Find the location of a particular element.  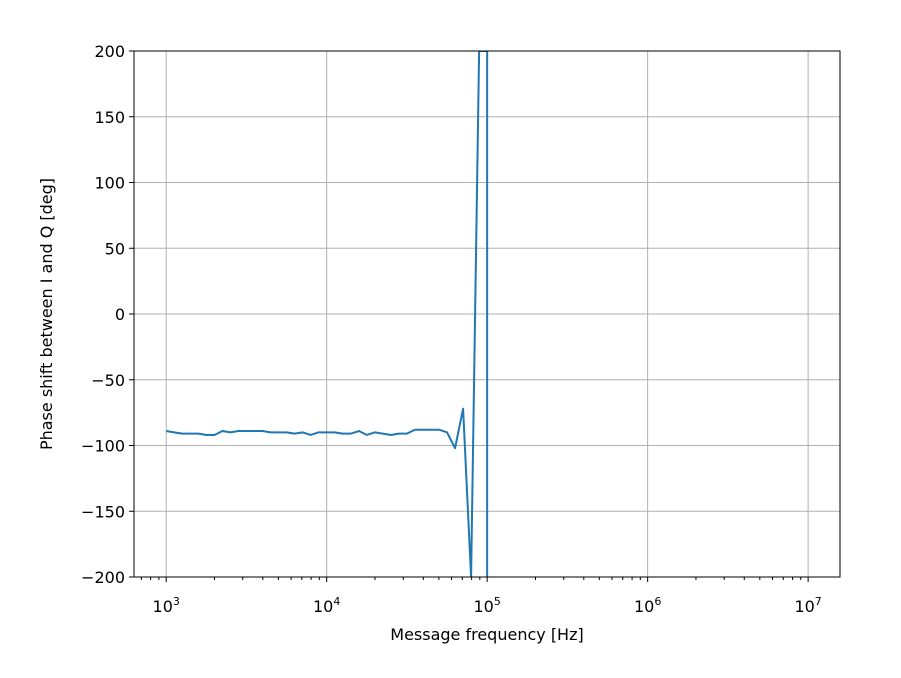

x-tick-label-exponent: 5 is located at coordinates (497, 601).